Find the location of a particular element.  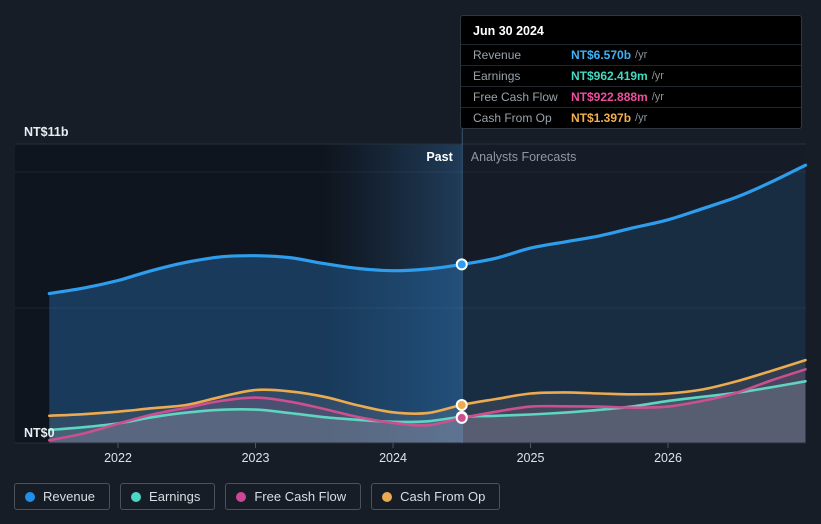

tooltip-value: NT$962.419m is located at coordinates (609, 76).